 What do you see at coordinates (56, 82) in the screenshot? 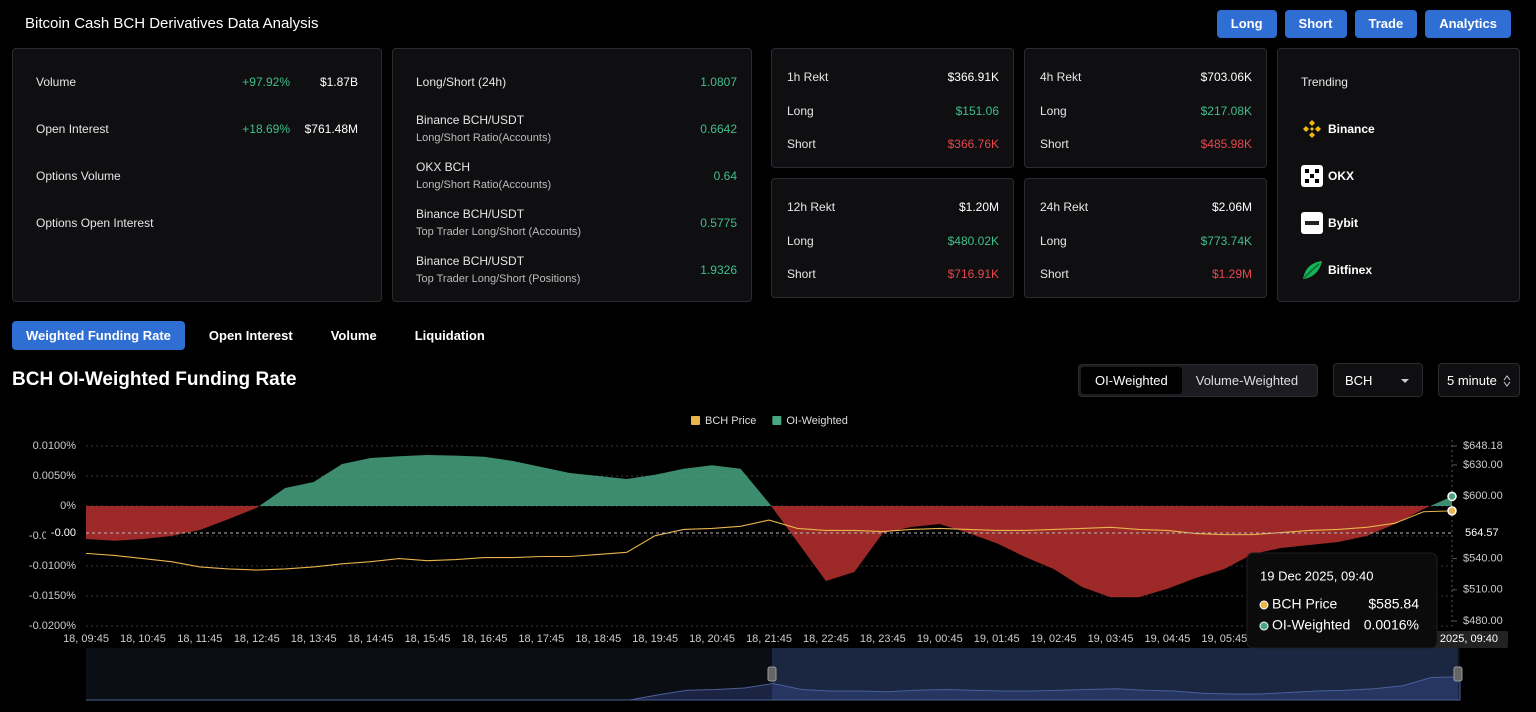
I see `metric-label: Volume` at bounding box center [56, 82].